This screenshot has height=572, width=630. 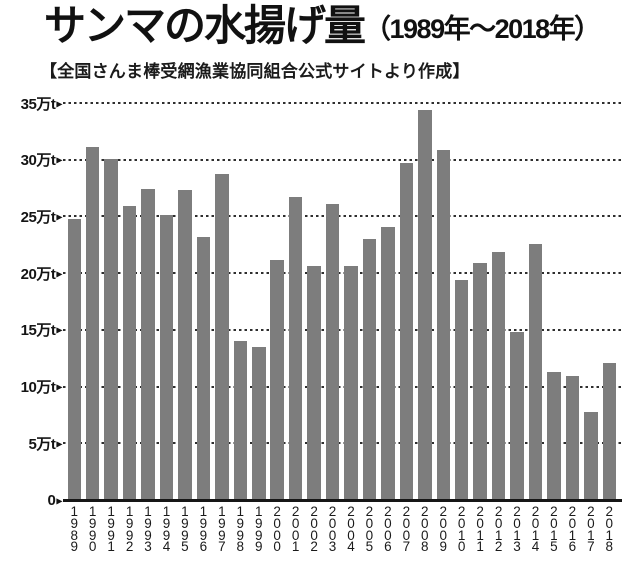 I want to click on x-tick-label-2006: 2 0 0 6, so click(x=388, y=529).